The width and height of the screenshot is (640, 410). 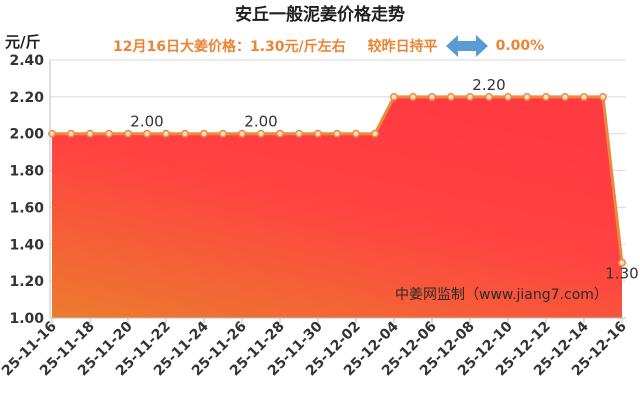 What do you see at coordinates (520, 46) in the screenshot?
I see `change-percent: 0.00%` at bounding box center [520, 46].